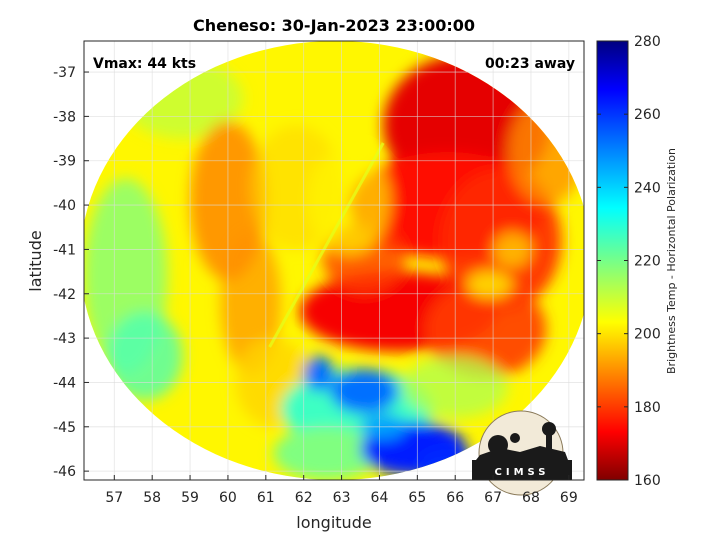 The width and height of the screenshot is (720, 540). I want to click on x-axis-ticks: 57 58 59 60 61 62 63 64 65 66 67 68 69, so click(341, 490).